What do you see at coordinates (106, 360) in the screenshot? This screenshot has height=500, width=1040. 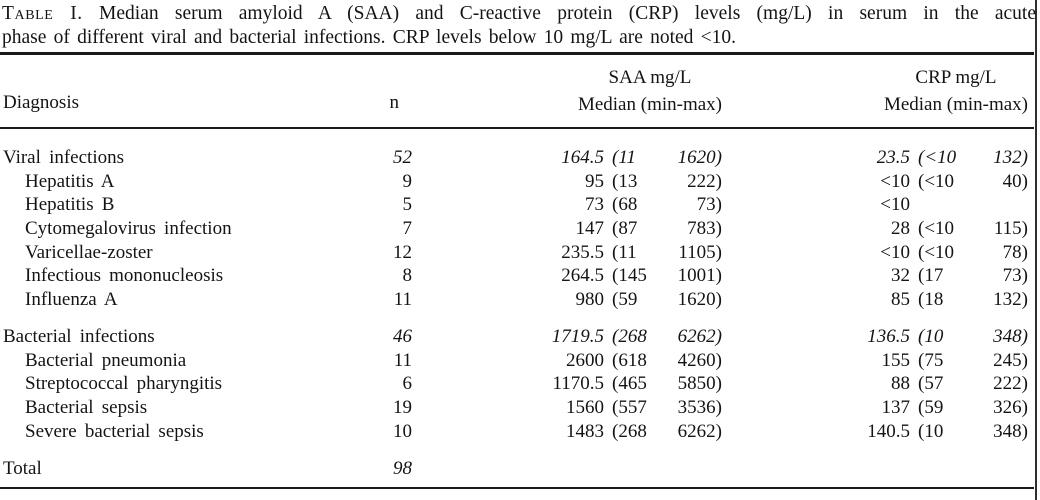 I see `diagnosis-cell: Bacterial pneumonia` at bounding box center [106, 360].